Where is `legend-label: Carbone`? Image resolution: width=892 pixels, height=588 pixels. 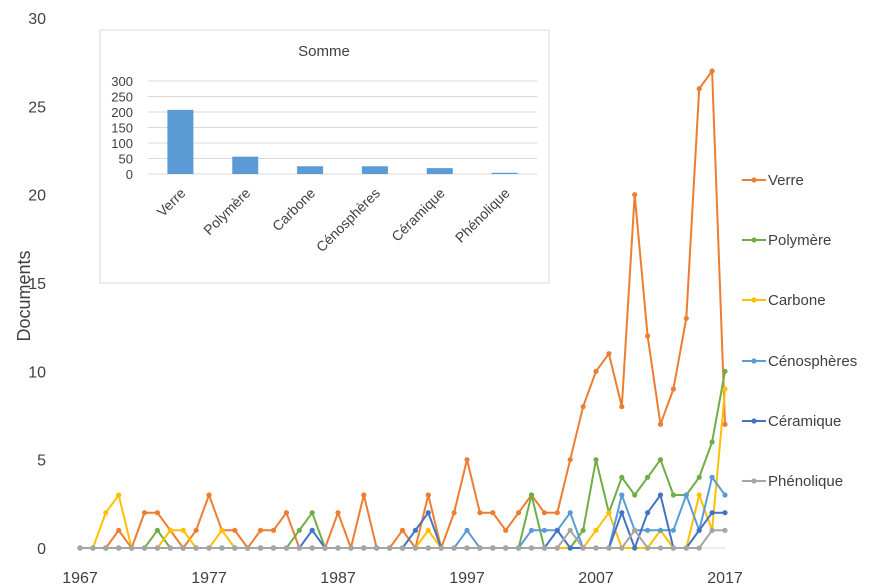 legend-label: Carbone is located at coordinates (797, 300).